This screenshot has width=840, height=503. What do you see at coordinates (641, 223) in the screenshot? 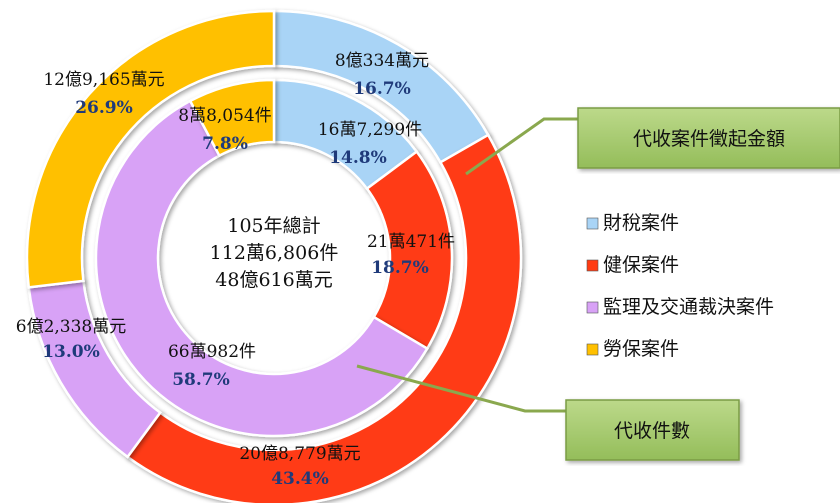
I see `legend-label-1: 財稅案件` at bounding box center [641, 223].